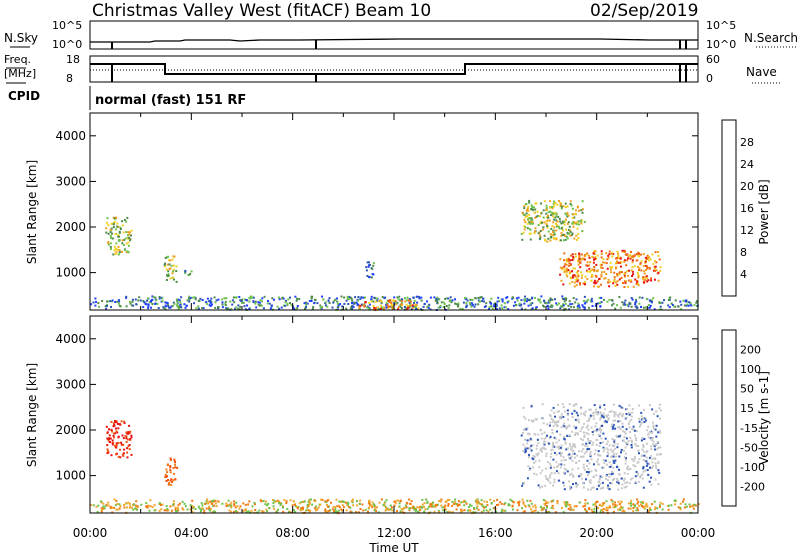 The width and height of the screenshot is (800, 554). What do you see at coordinates (393, 547) in the screenshot?
I see `x-axis-label: Time UT` at bounding box center [393, 547].